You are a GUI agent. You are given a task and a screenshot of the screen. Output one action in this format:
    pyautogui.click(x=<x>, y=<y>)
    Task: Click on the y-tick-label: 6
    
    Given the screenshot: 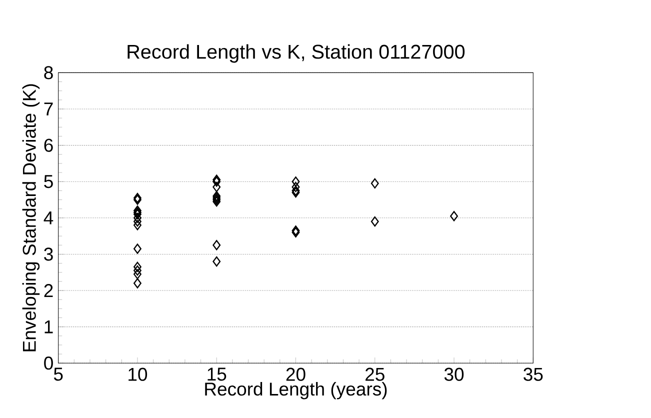 What is the action you would take?
    pyautogui.click(x=48, y=145)
    